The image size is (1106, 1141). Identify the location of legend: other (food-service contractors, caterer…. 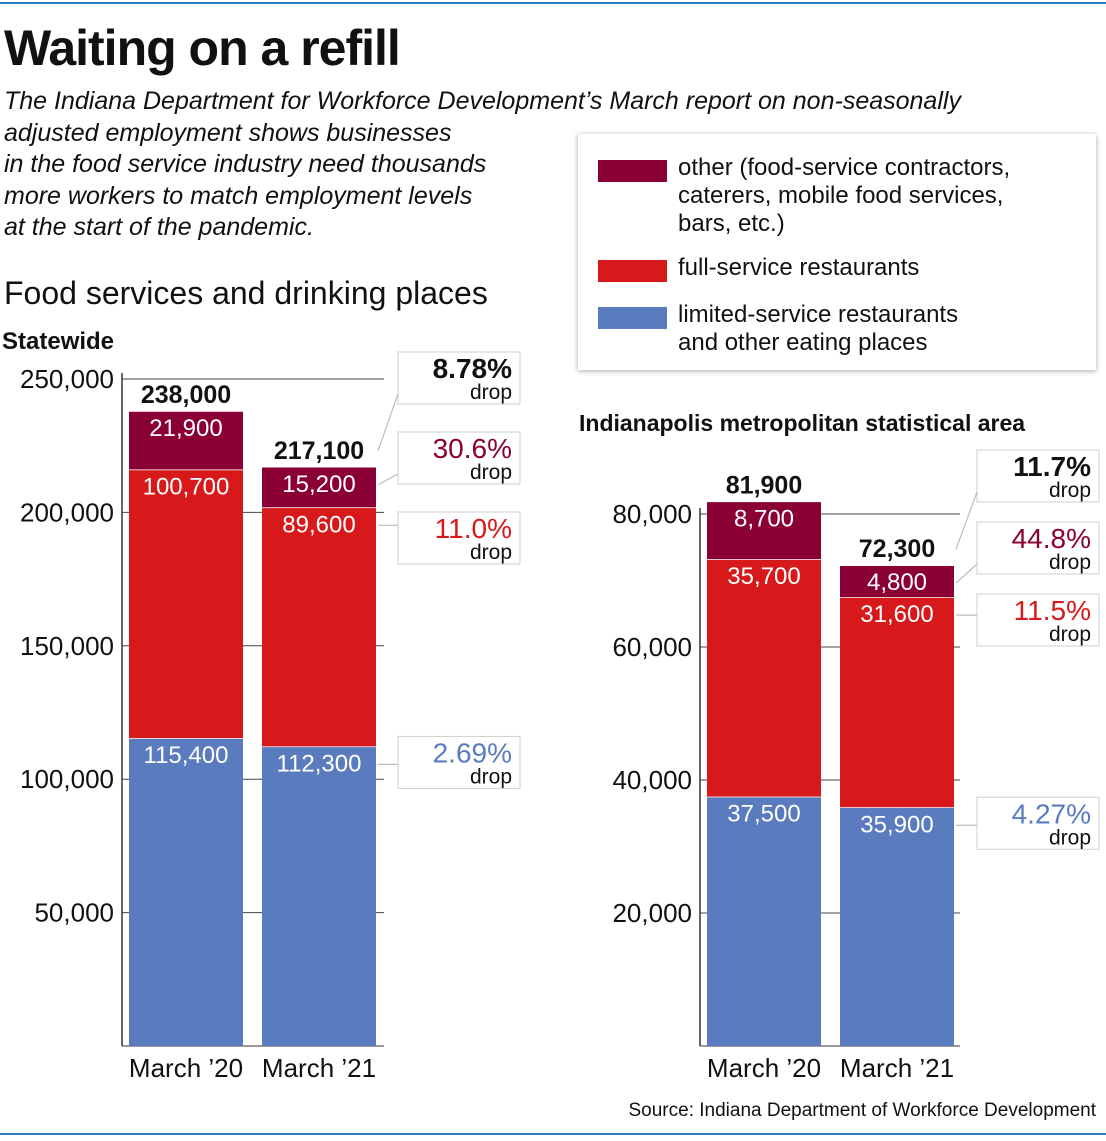
(837, 252).